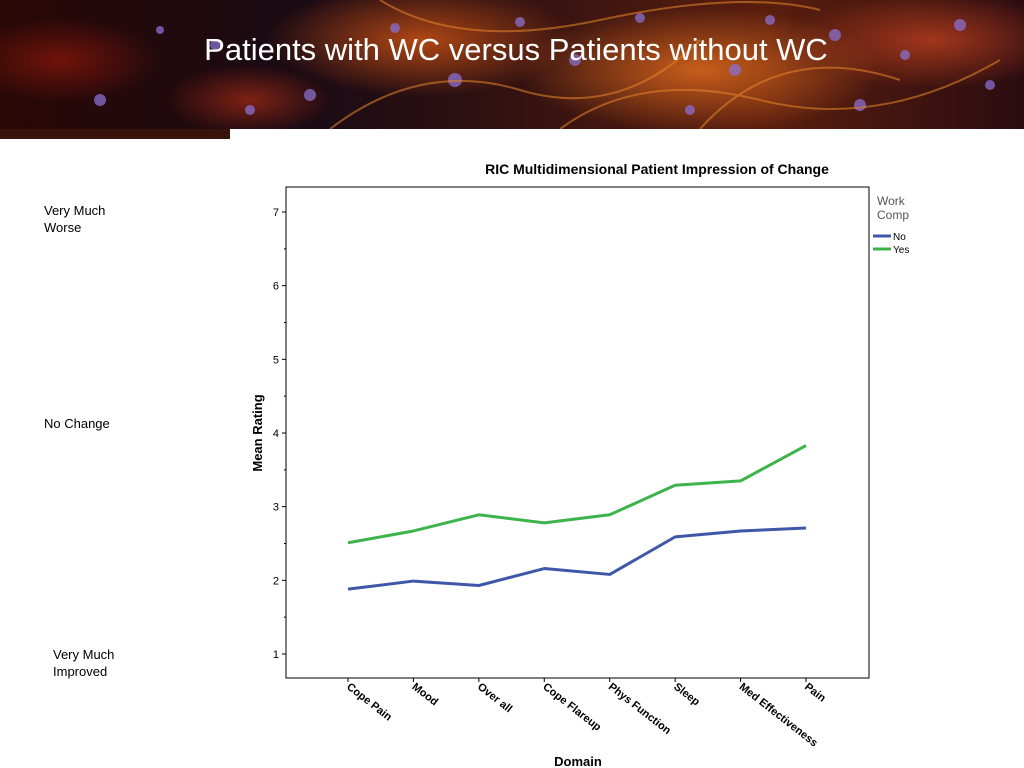 This screenshot has width=1024, height=768. What do you see at coordinates (639, 709) in the screenshot?
I see `x-category-label: Phys Function` at bounding box center [639, 709].